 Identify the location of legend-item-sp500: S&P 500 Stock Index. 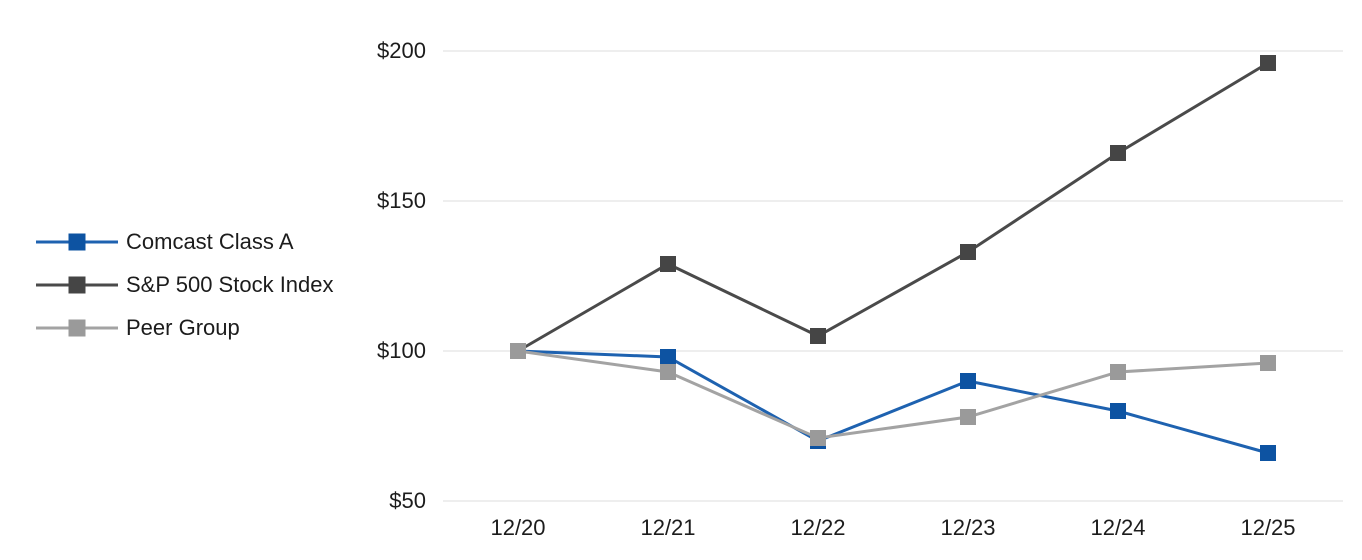
(185, 285).